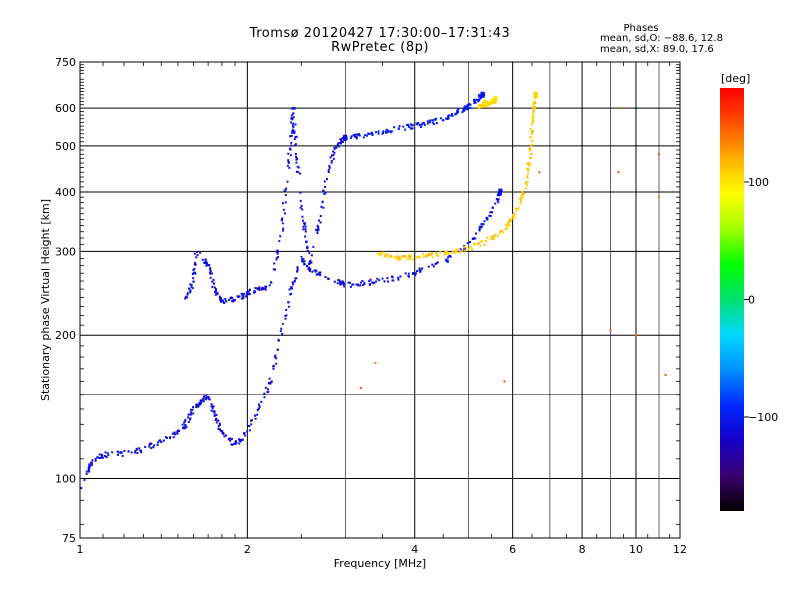 The width and height of the screenshot is (800, 600). What do you see at coordinates (661, 38) in the screenshot?
I see `phases-o-stats: mean, sd,O: −88.6, 12.8` at bounding box center [661, 38].